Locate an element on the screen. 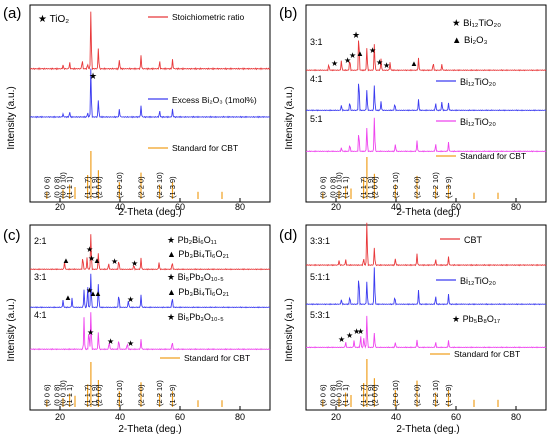  panel-c-note: ★ Bi₅Pb₃O₁₀.₅ is located at coordinates (195, 277).